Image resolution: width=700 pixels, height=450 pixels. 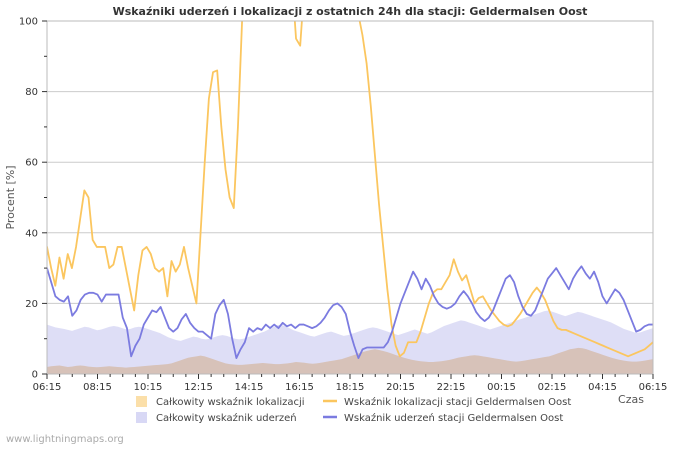 I want to click on area-total-location-overlap, so click(x=350, y=360).